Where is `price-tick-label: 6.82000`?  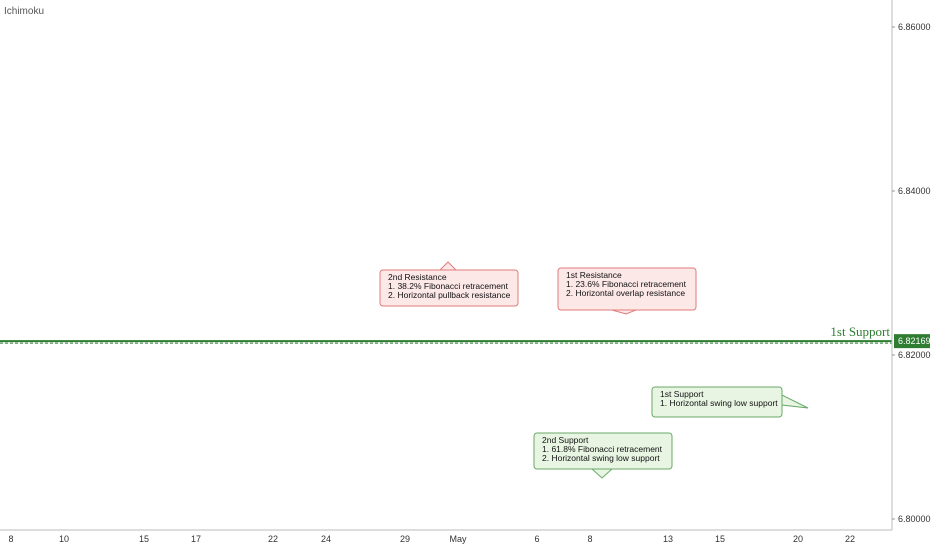
price-tick-label: 6.82000 is located at coordinates (914, 355).